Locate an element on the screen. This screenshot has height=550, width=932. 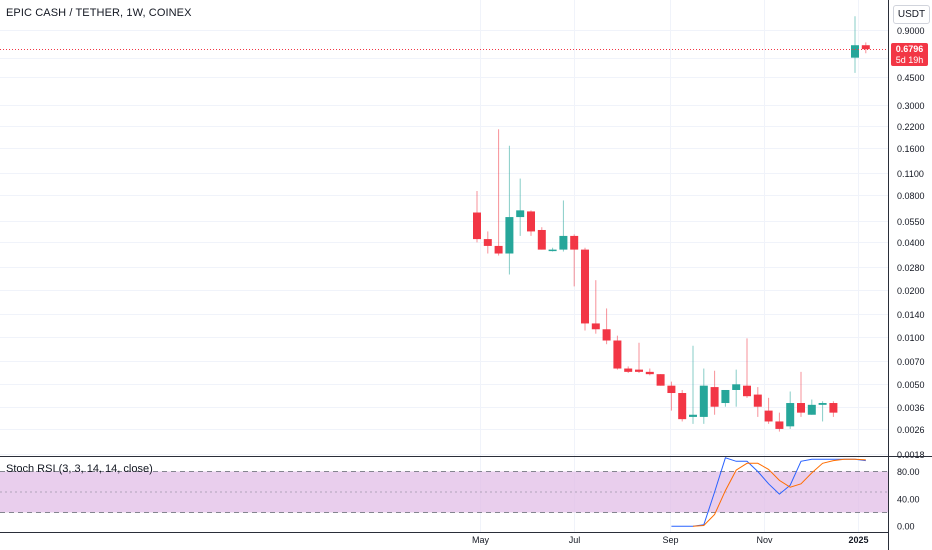
bar-countdown: 5d 19h is located at coordinates (909, 60).